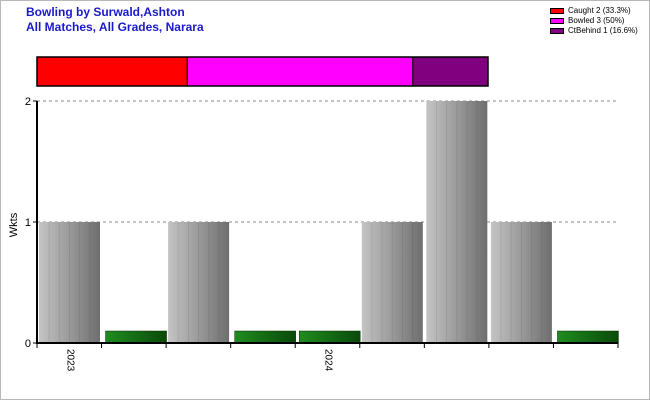 The height and width of the screenshot is (400, 650). Describe the element at coordinates (599, 10) in the screenshot. I see `legend-label-caught: Caught 2 (33.3%)` at that location.